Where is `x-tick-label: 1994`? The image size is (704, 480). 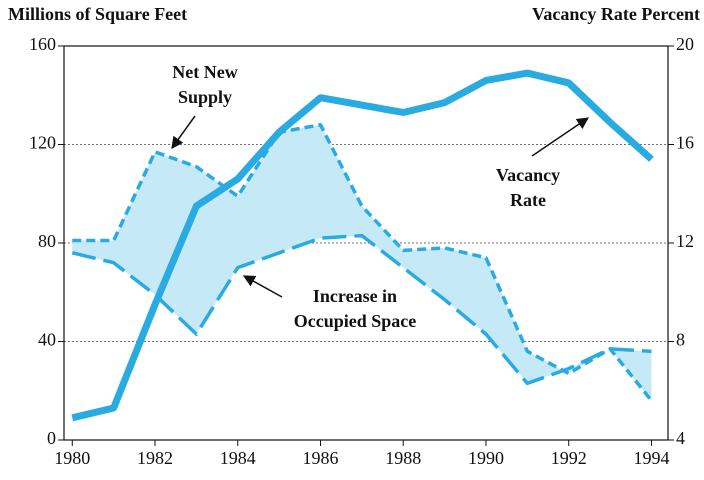 x-tick-label: 1994 is located at coordinates (651, 458).